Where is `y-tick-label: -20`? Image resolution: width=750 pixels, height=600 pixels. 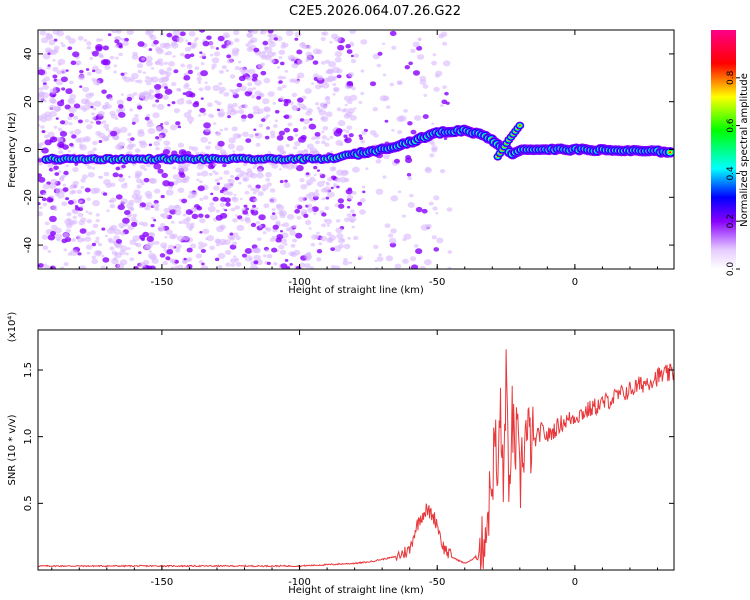
y-tick-label: -20 is located at coordinates (28, 197).